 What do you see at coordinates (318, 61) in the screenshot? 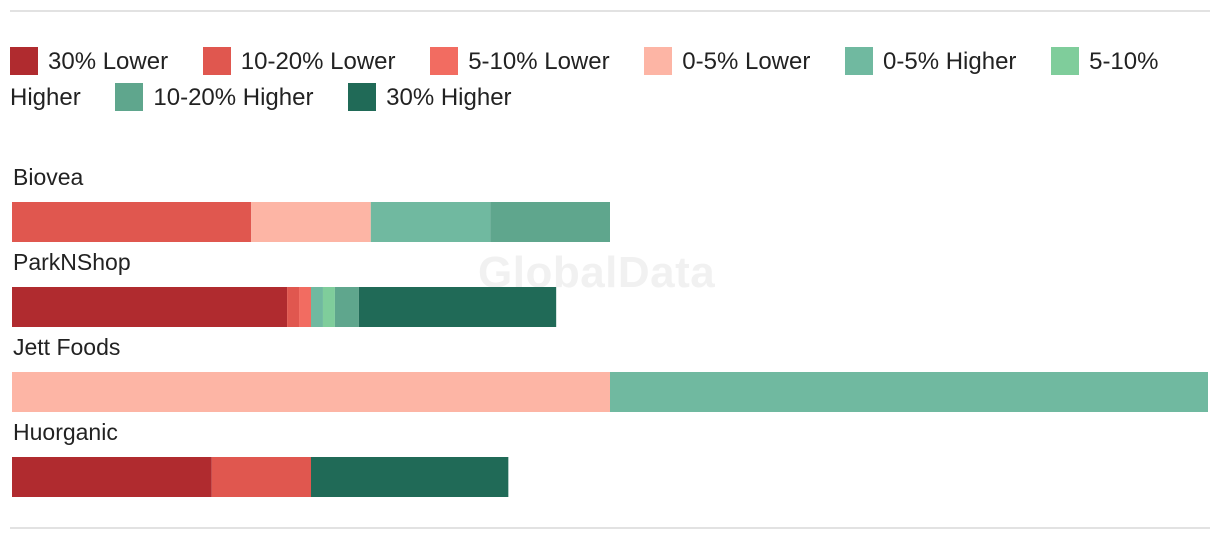
I see `legend-label: 10-20% Lower` at bounding box center [318, 61].